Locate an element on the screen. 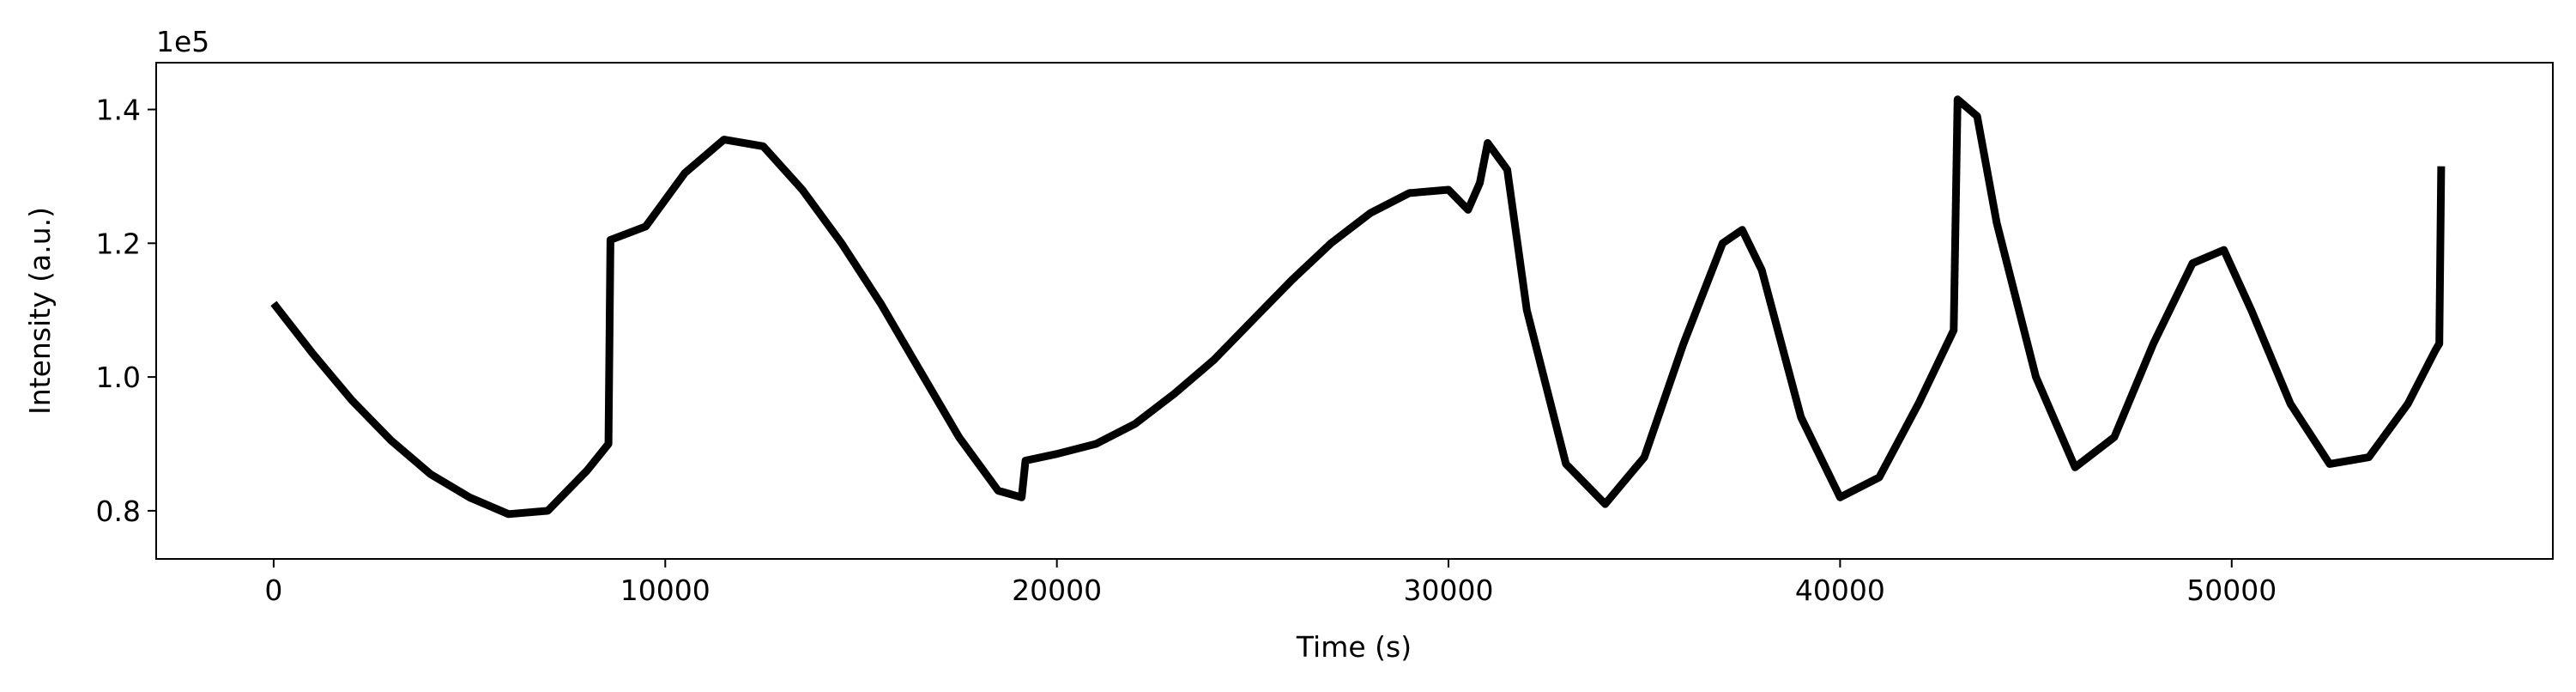  x-tick-label: 50000 is located at coordinates (2231, 591).